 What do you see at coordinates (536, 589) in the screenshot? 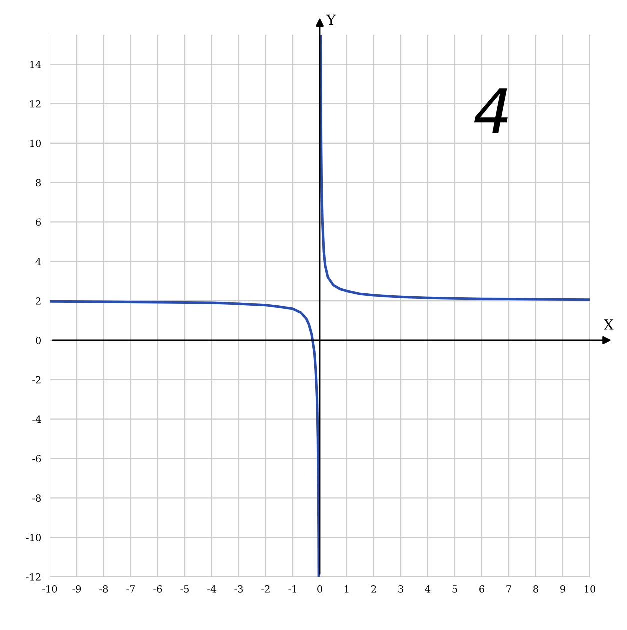
I see `x-tick-label: 8` at bounding box center [536, 589].